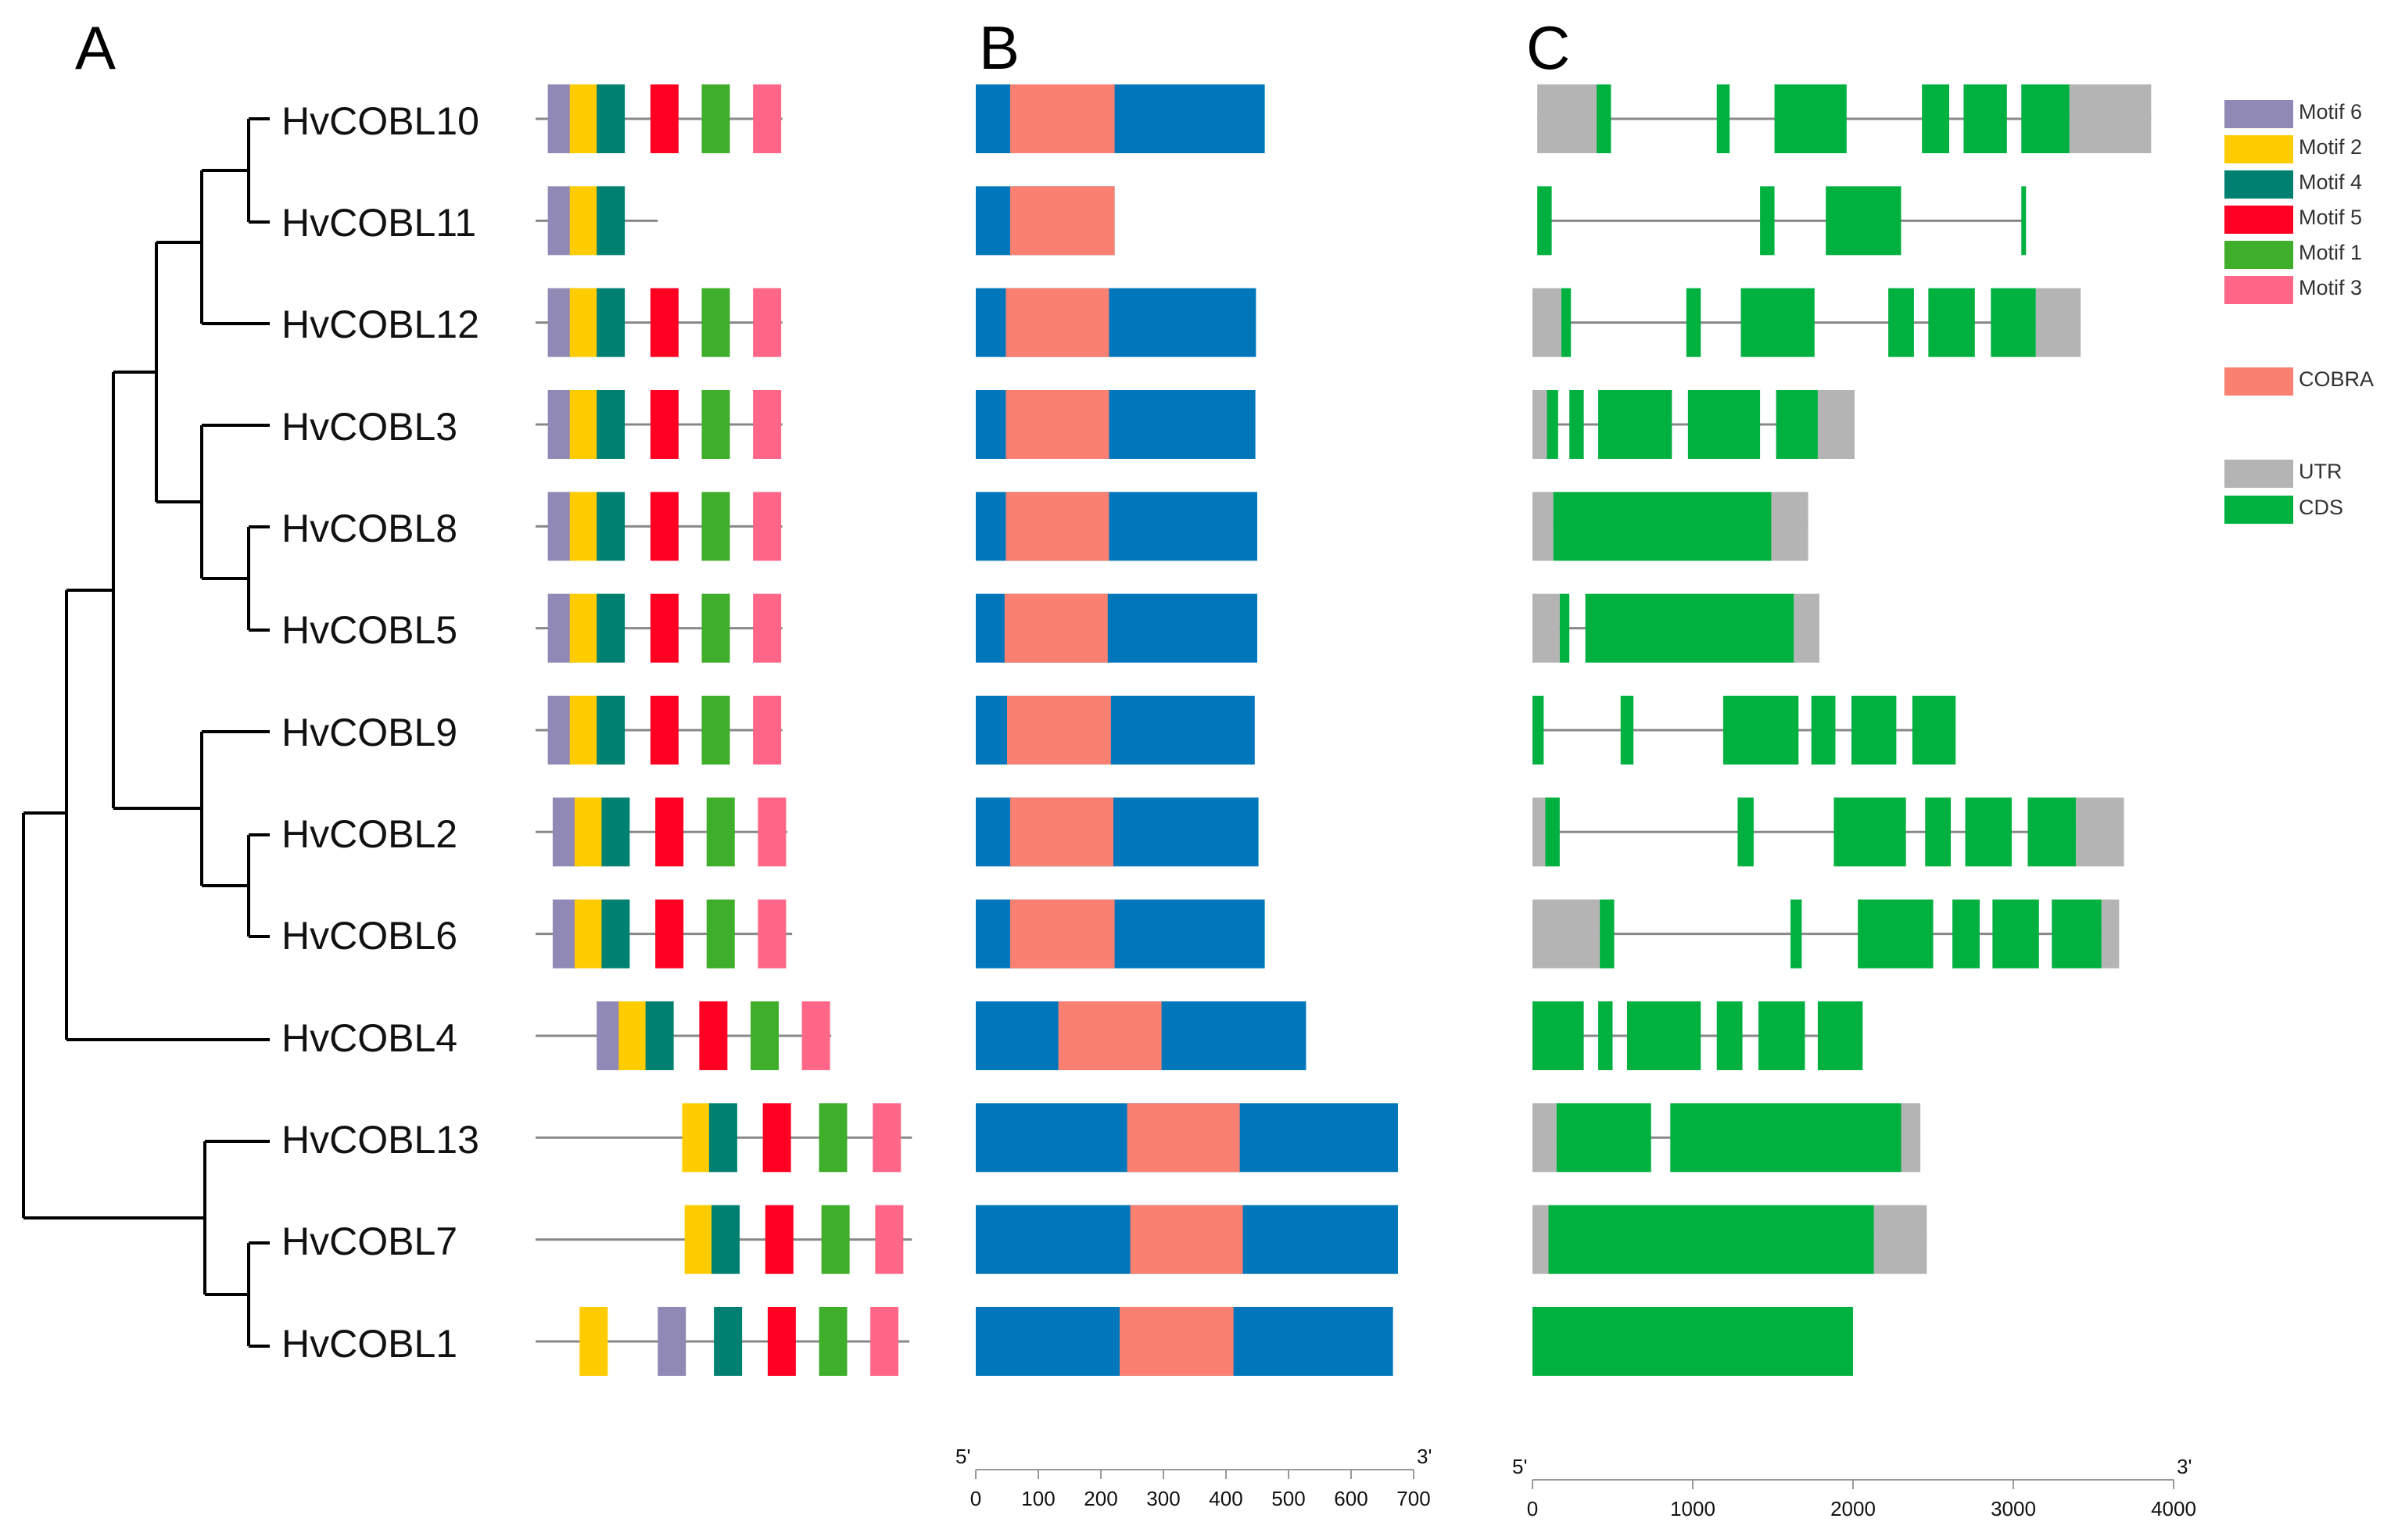 Image resolution: width=2398 pixels, height=1540 pixels. What do you see at coordinates (1548, 47) in the screenshot?
I see `panel-label-c: C` at bounding box center [1548, 47].